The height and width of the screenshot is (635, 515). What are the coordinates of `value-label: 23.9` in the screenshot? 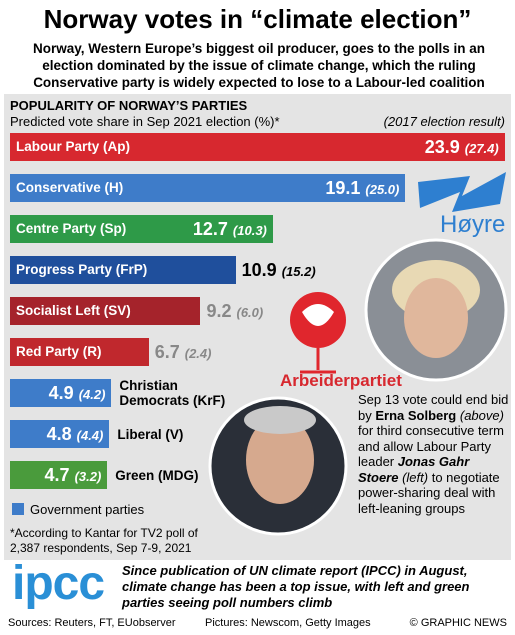 It's located at (442, 147).